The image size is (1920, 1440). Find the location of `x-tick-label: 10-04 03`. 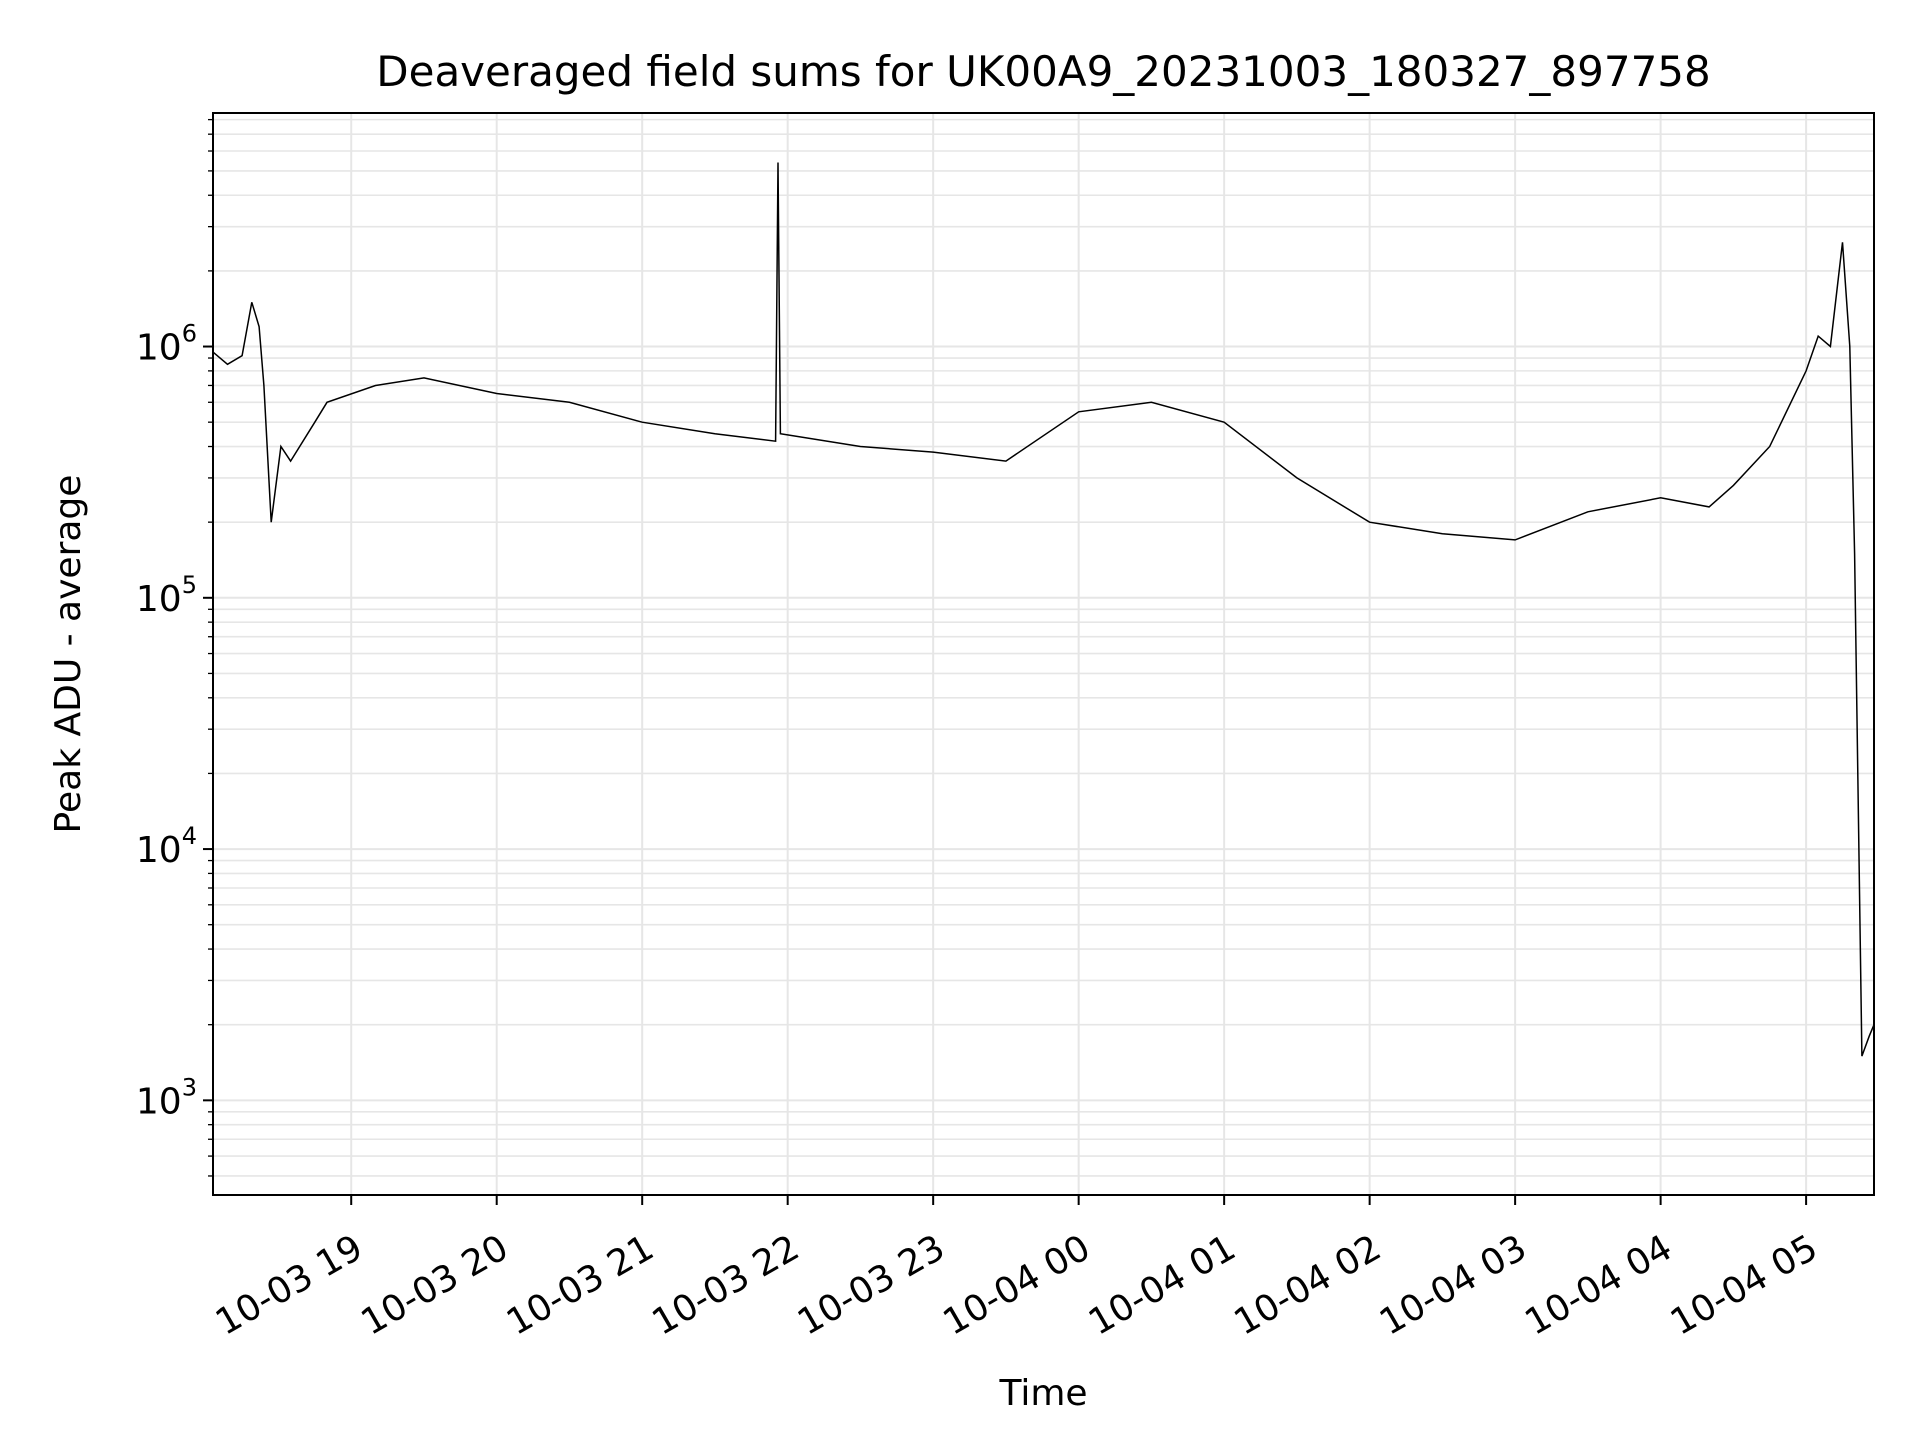

x-tick-label: 10-04 03 is located at coordinates (1453, 1285).